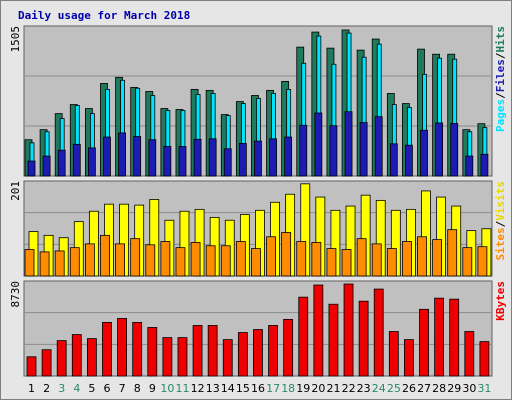  Describe the element at coordinates (500, 301) in the screenshot. I see `legend-entry: KBytes` at that location.